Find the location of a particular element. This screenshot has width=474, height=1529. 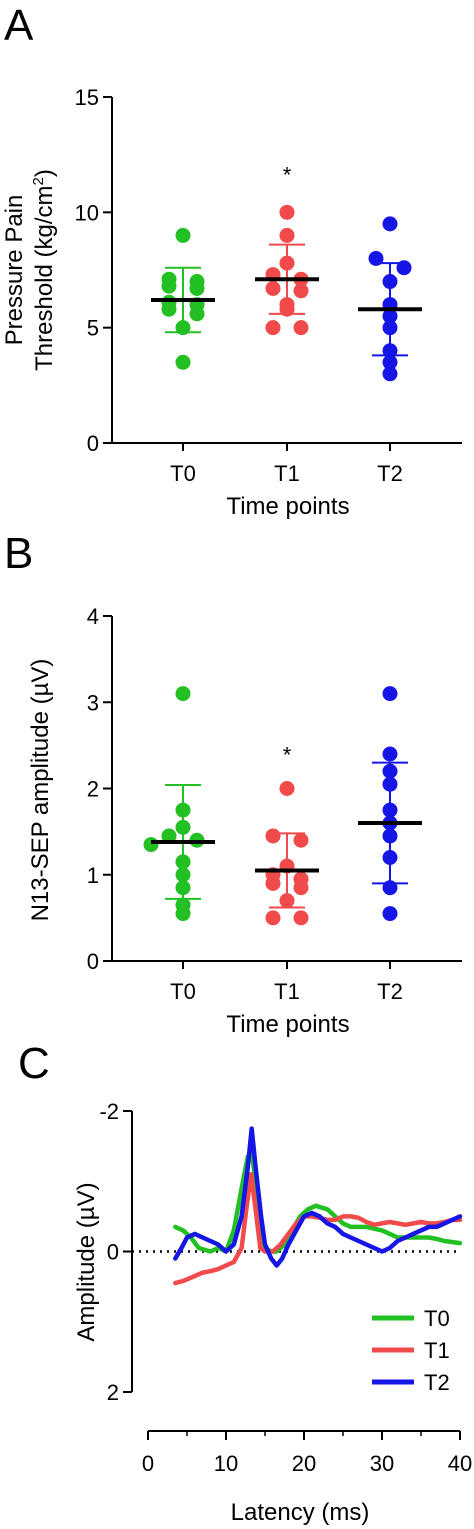

panel-b-xtick-label: T0 is located at coordinates (183, 991).